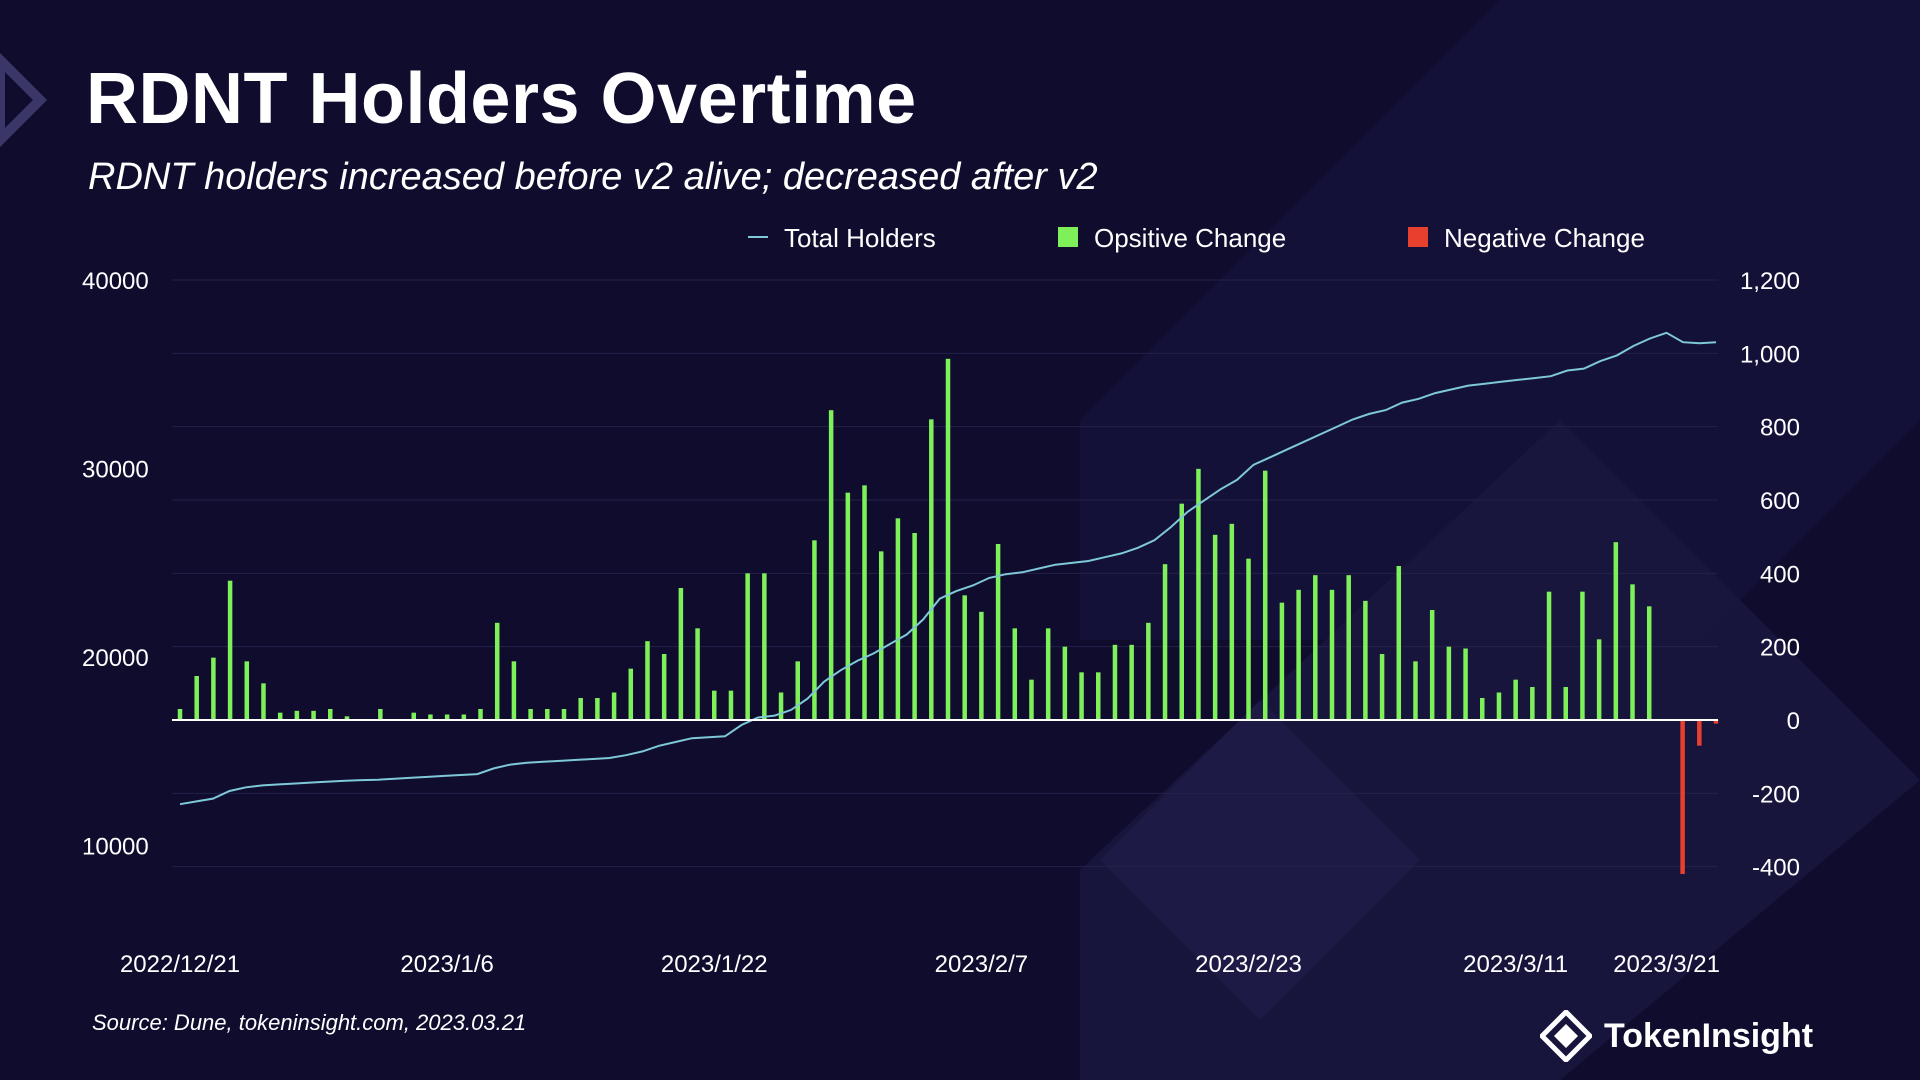 The width and height of the screenshot is (1920, 1080). I want to click on x-axis-tick-label: 2023/2/23, so click(1248, 964).